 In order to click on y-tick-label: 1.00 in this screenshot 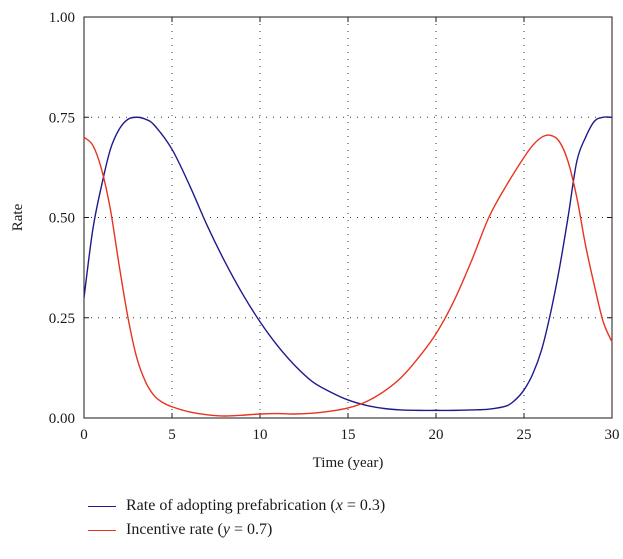, I will do `click(62, 18)`.